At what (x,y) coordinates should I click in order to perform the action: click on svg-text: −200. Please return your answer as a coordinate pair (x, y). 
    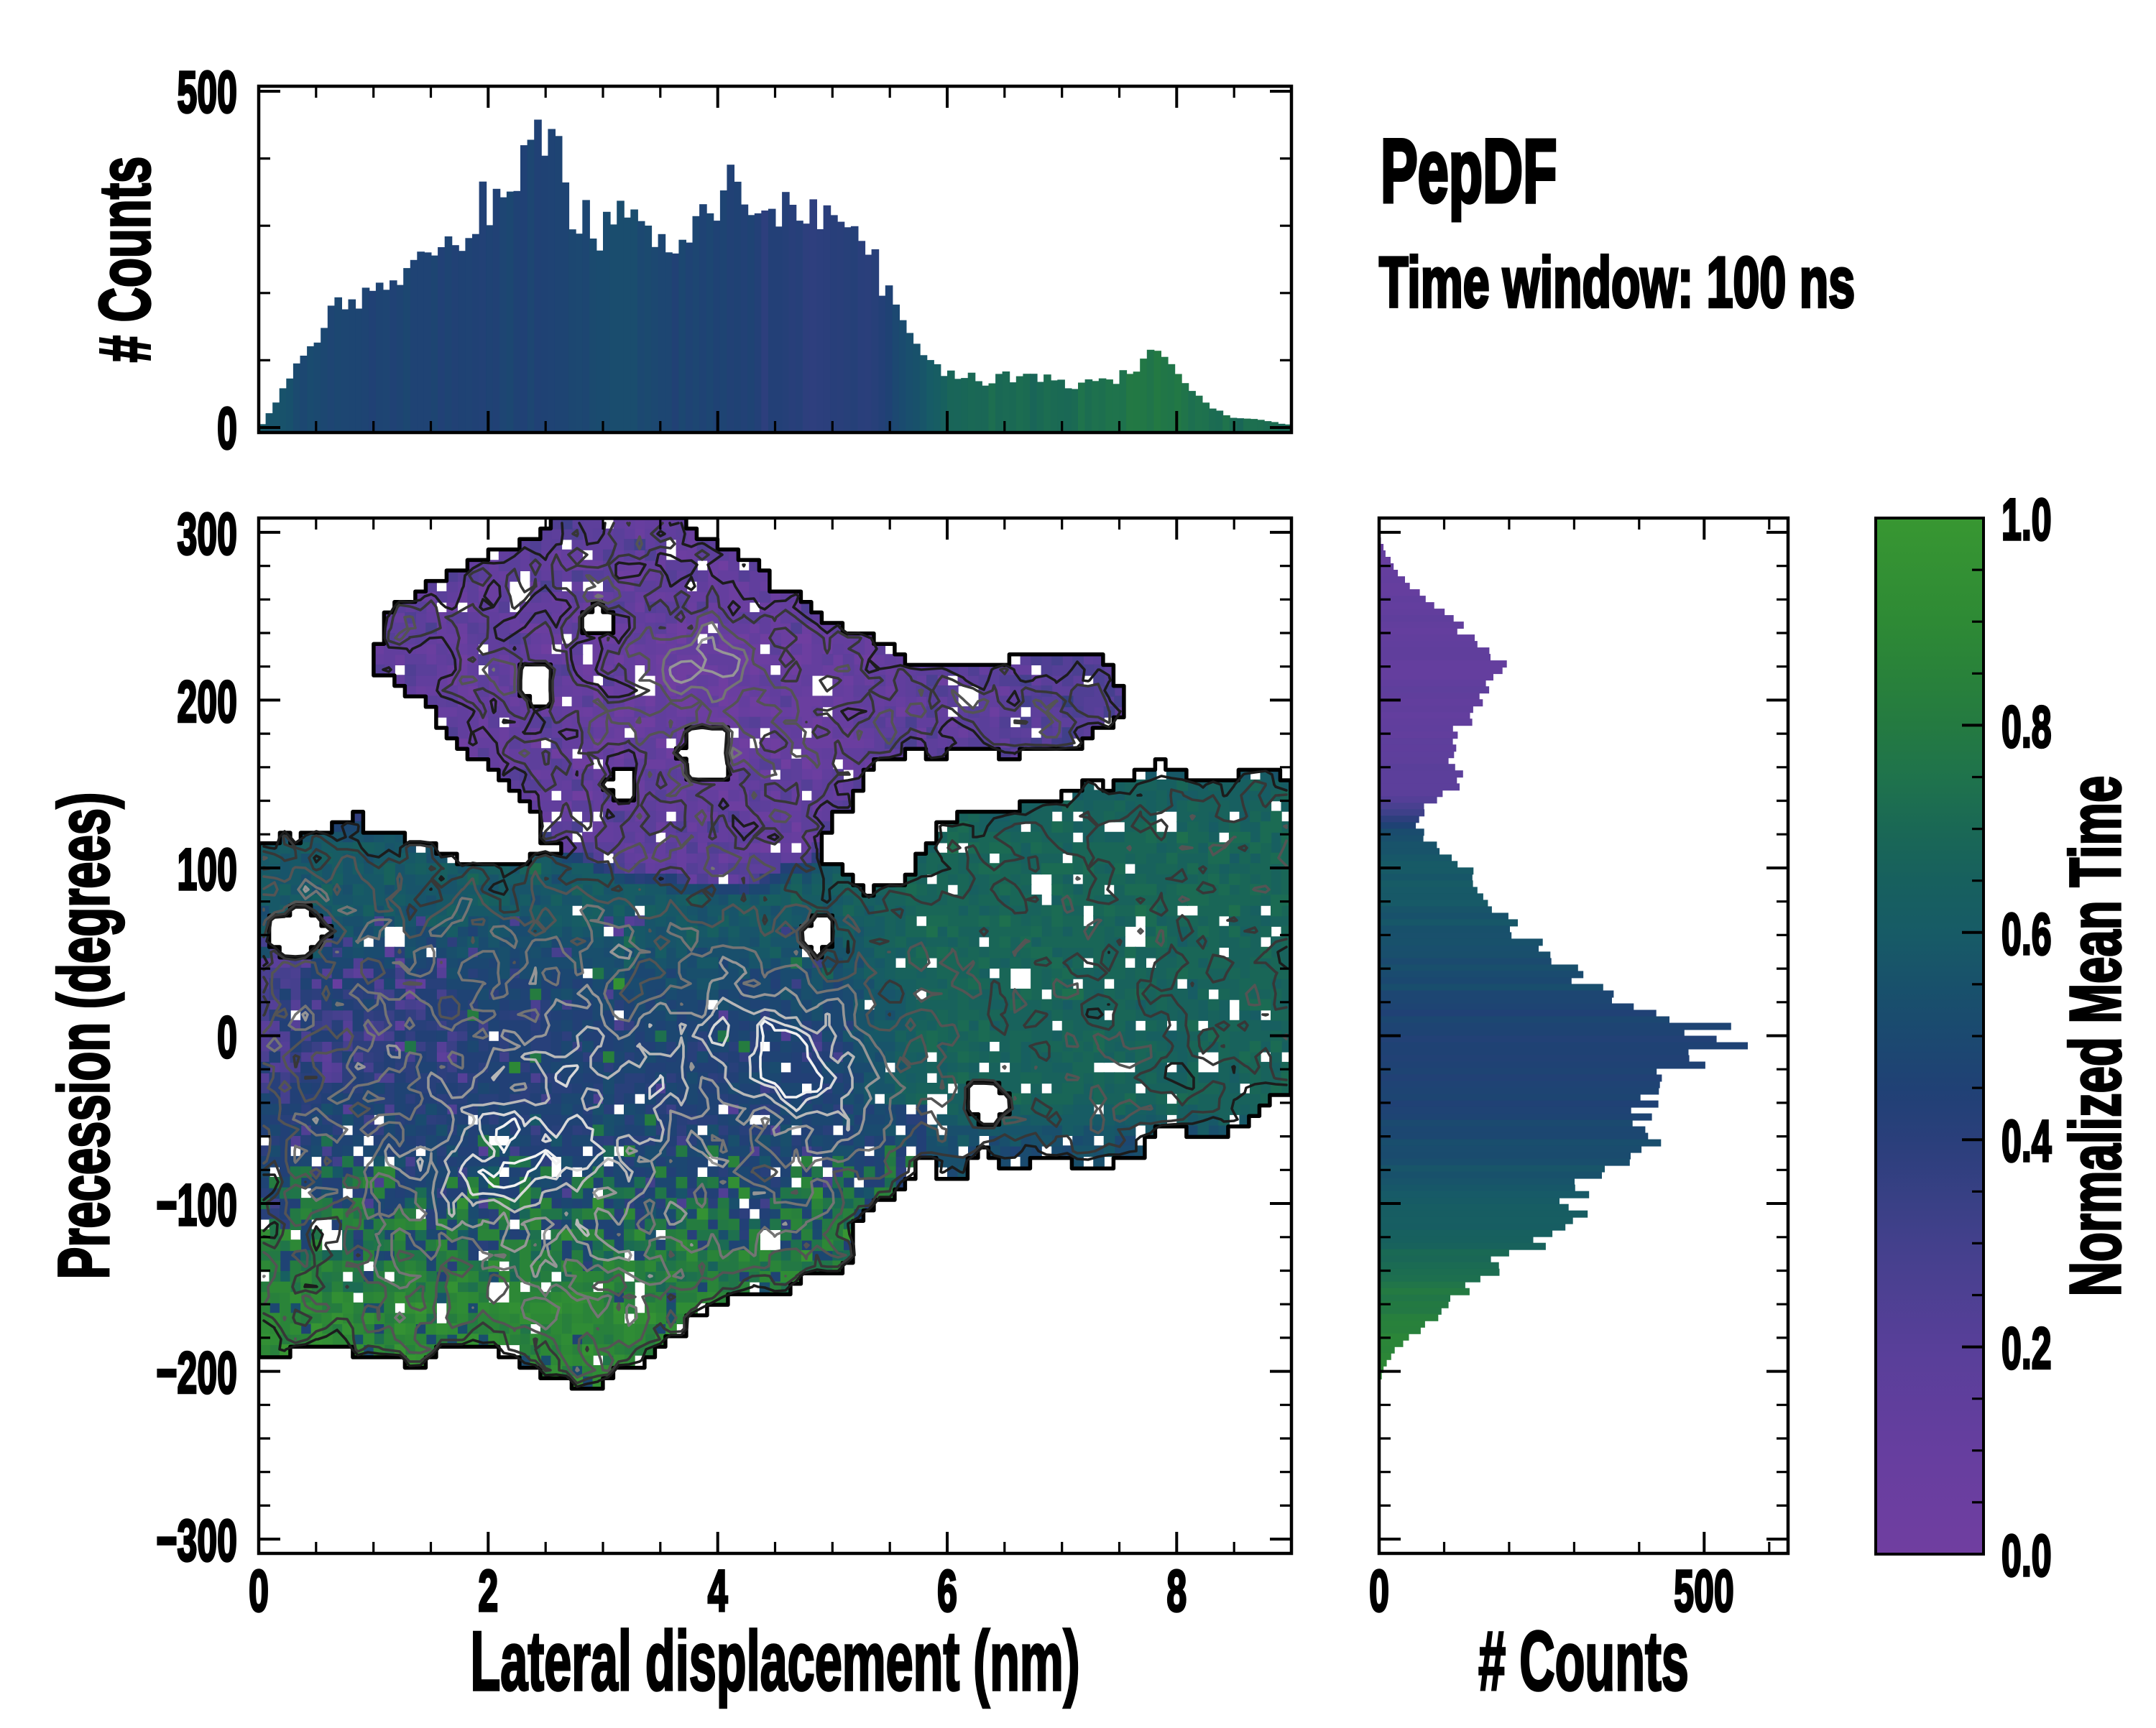
    Looking at the image, I should click on (196, 1374).